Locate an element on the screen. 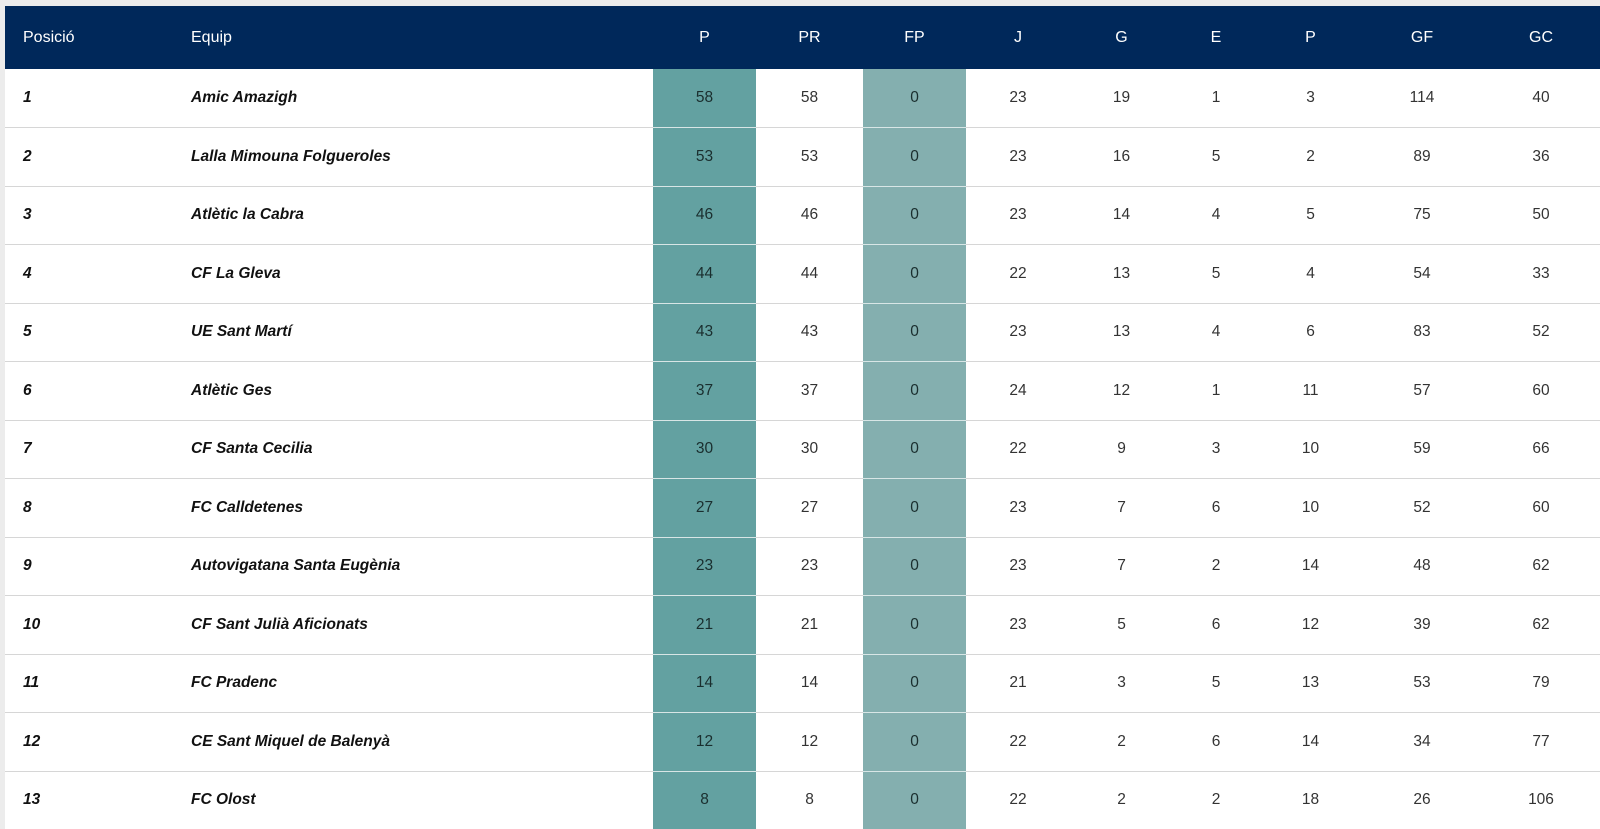 This screenshot has width=1600, height=829. header-won: G is located at coordinates (1121, 37).